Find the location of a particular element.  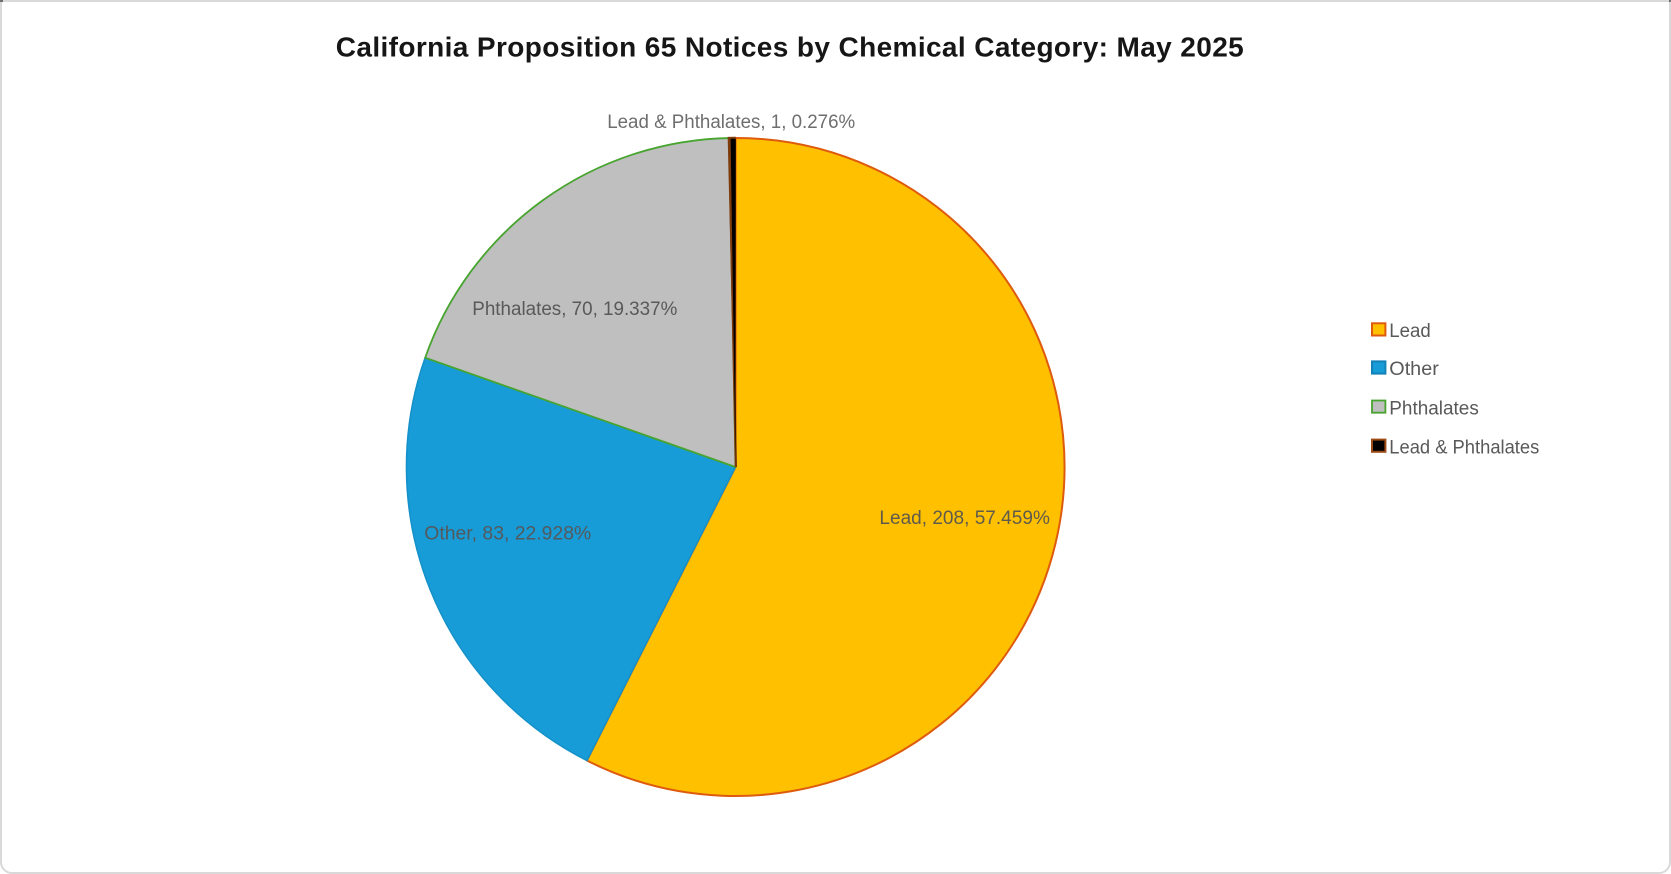

svg-text: Other is located at coordinates (1414, 369).